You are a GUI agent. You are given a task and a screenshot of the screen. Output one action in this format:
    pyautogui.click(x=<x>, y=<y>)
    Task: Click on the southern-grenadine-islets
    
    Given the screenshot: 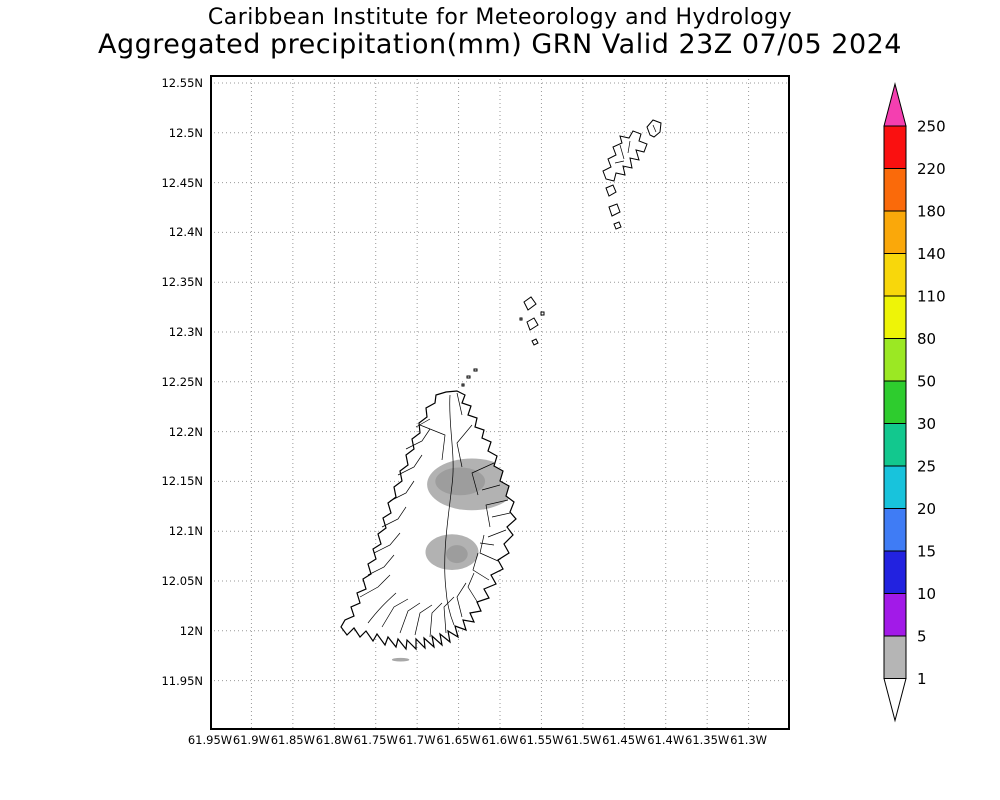 What is the action you would take?
    pyautogui.click(x=613, y=207)
    